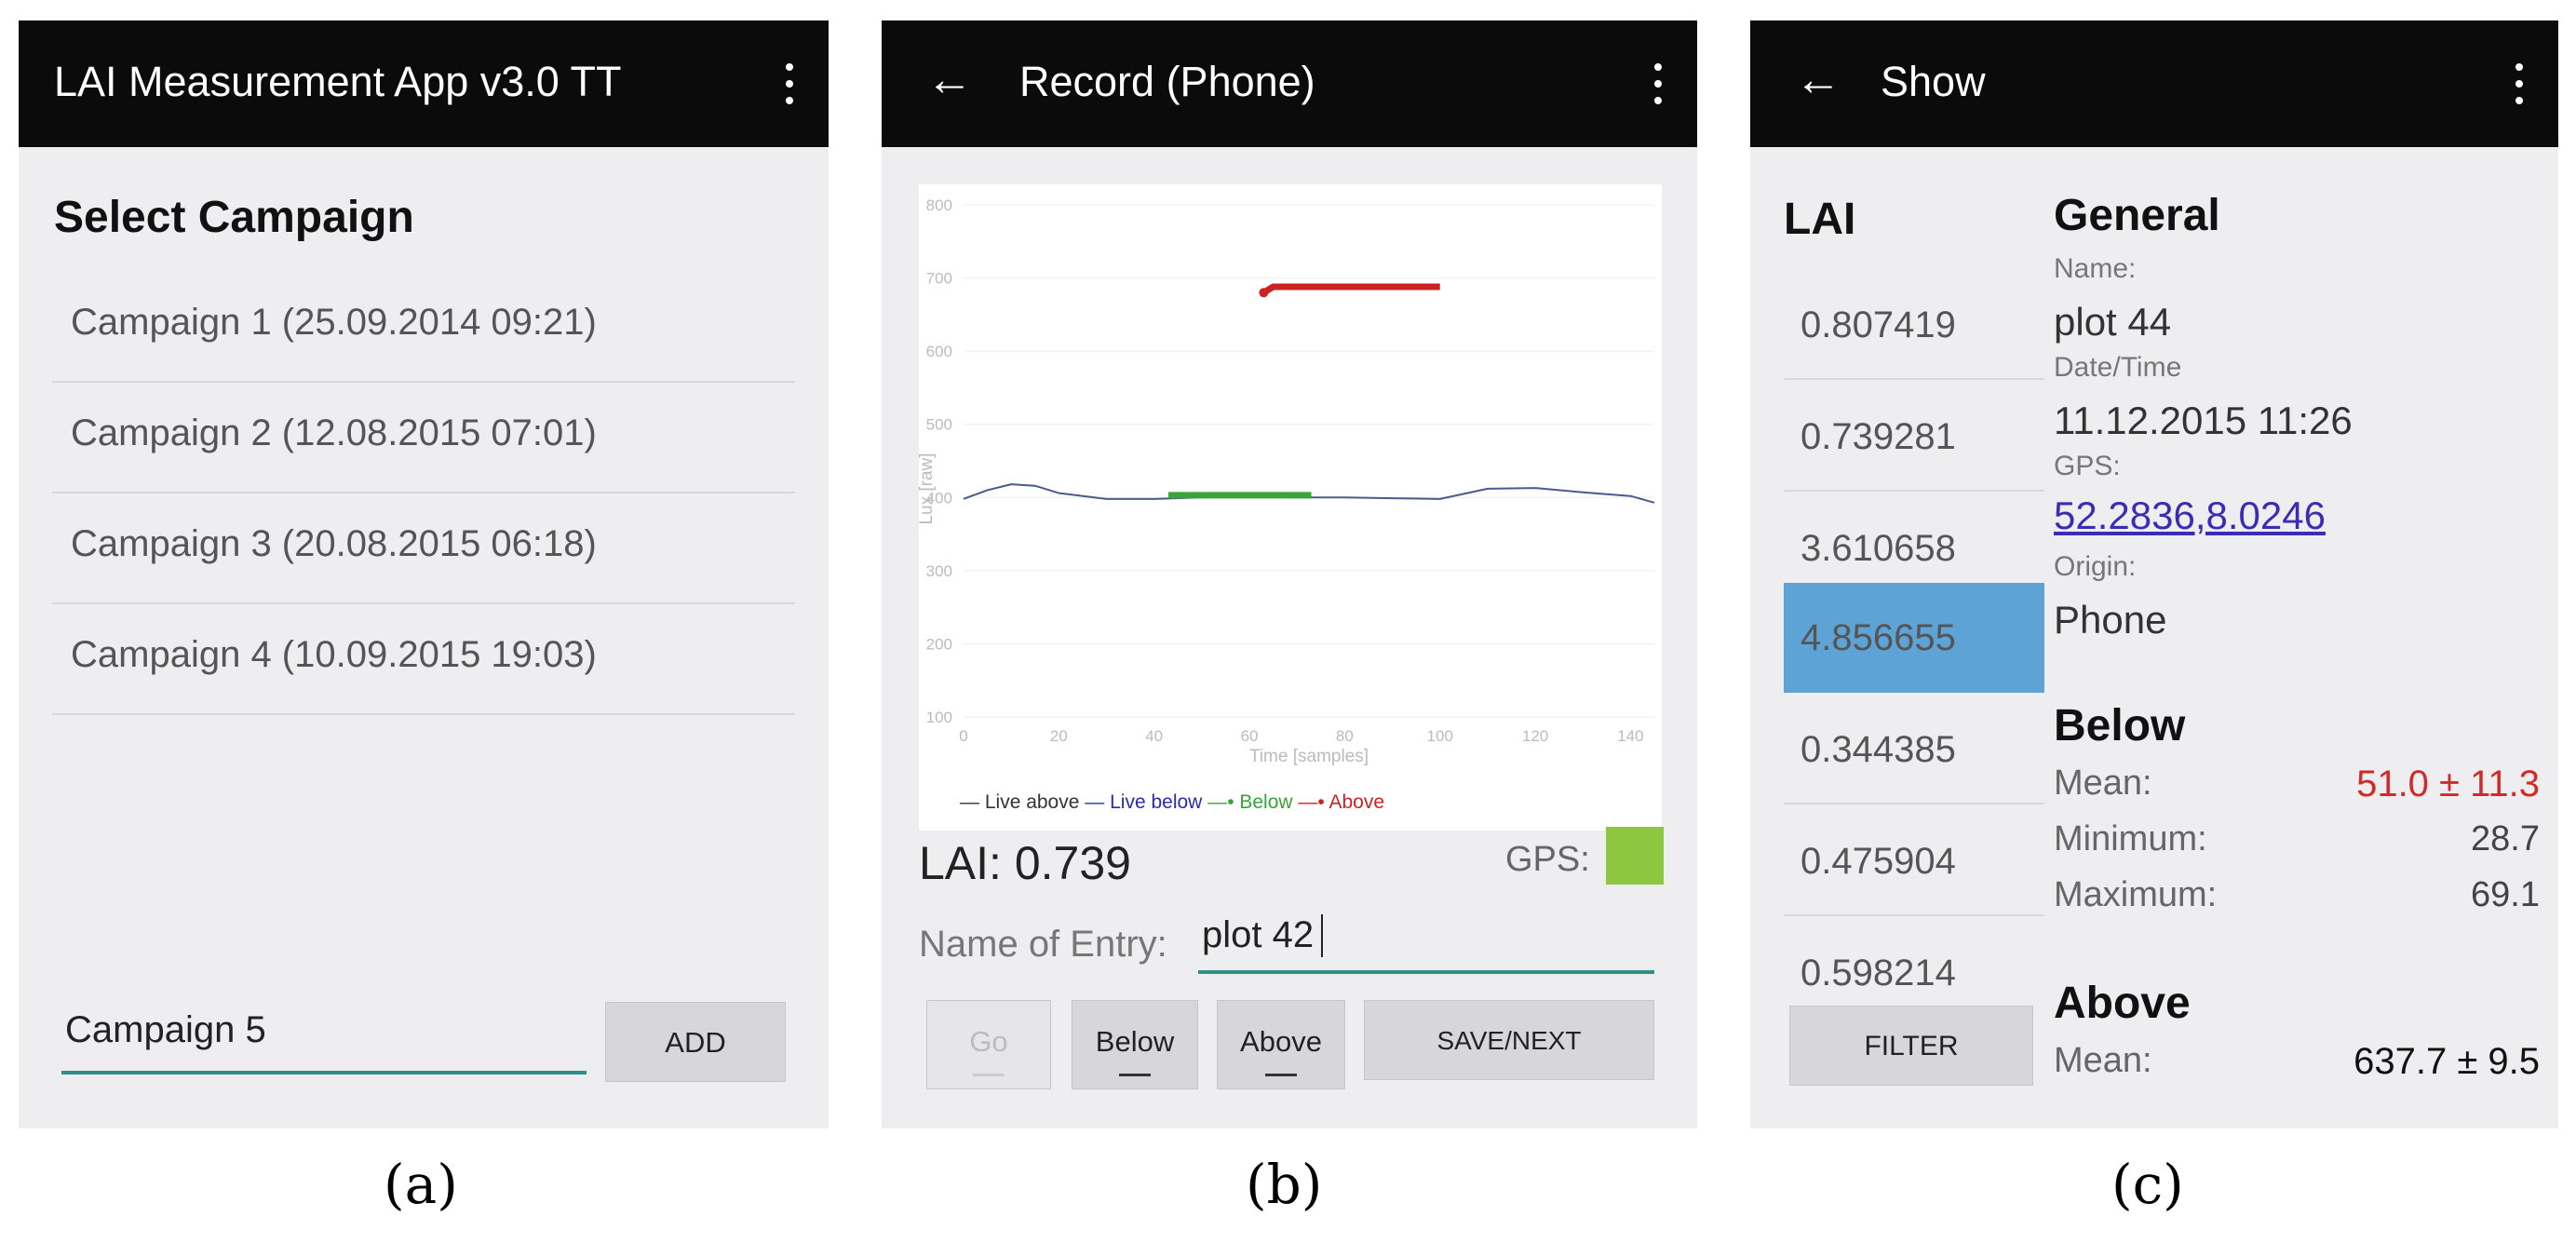 Image resolution: width=2576 pixels, height=1257 pixels. I want to click on x-tick-label: 20, so click(1059, 736).